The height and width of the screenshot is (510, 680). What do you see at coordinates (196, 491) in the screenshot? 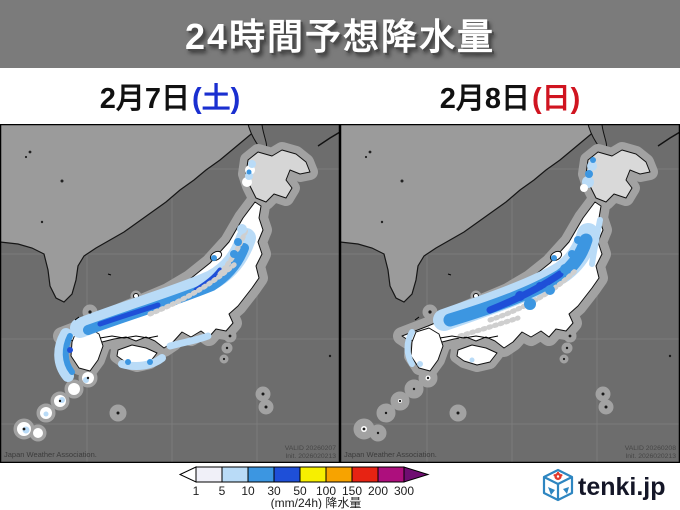
I see `legend-tick-1: 1` at bounding box center [196, 491].